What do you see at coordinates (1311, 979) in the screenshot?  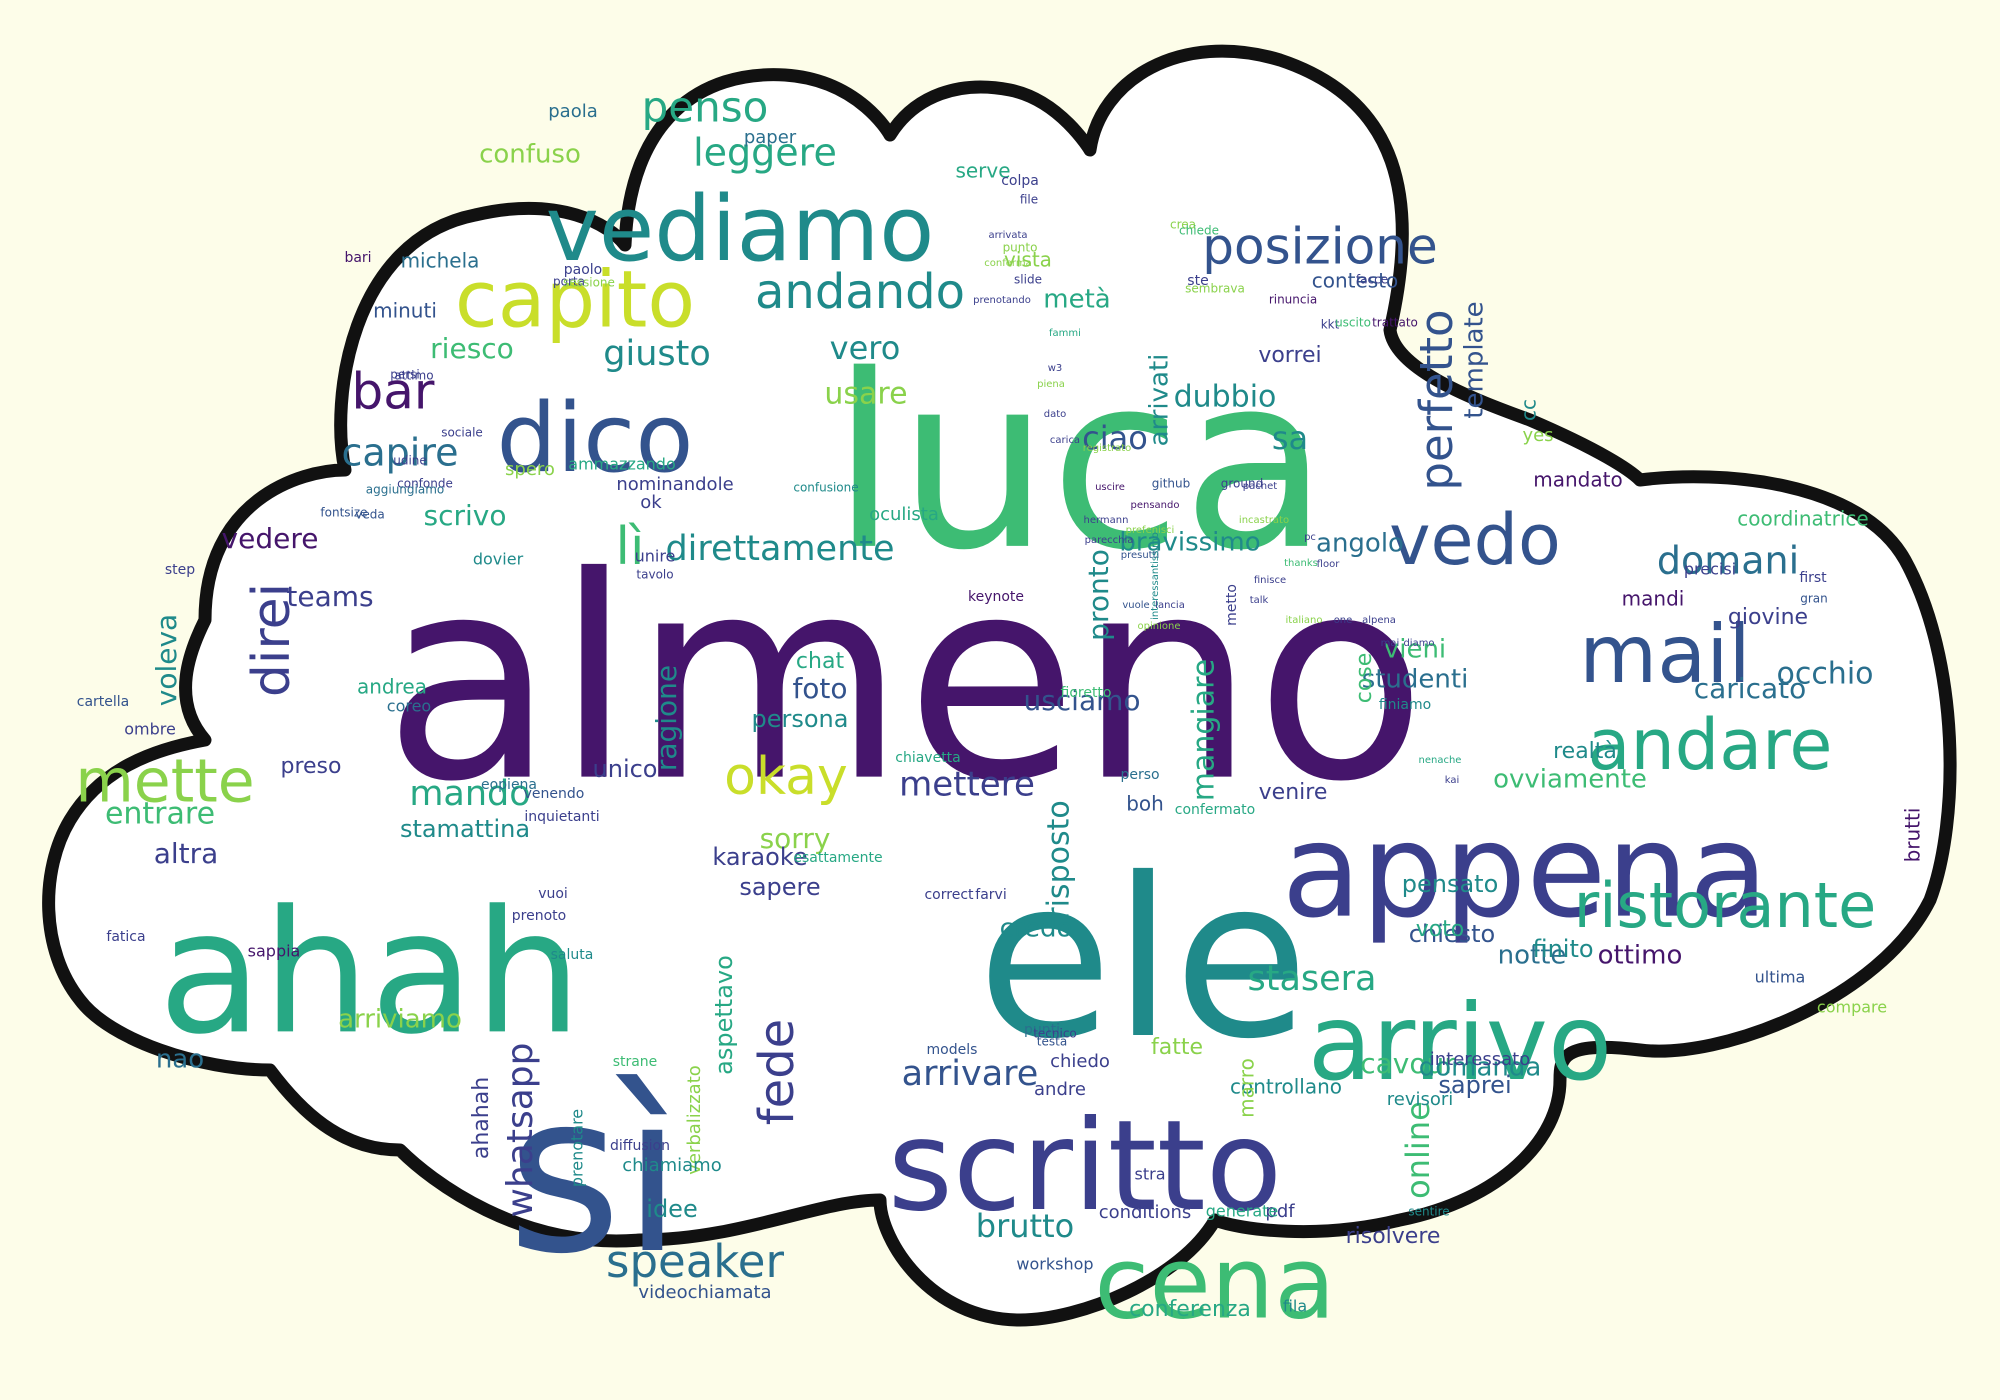 I see `word-stasera: stasera` at bounding box center [1311, 979].